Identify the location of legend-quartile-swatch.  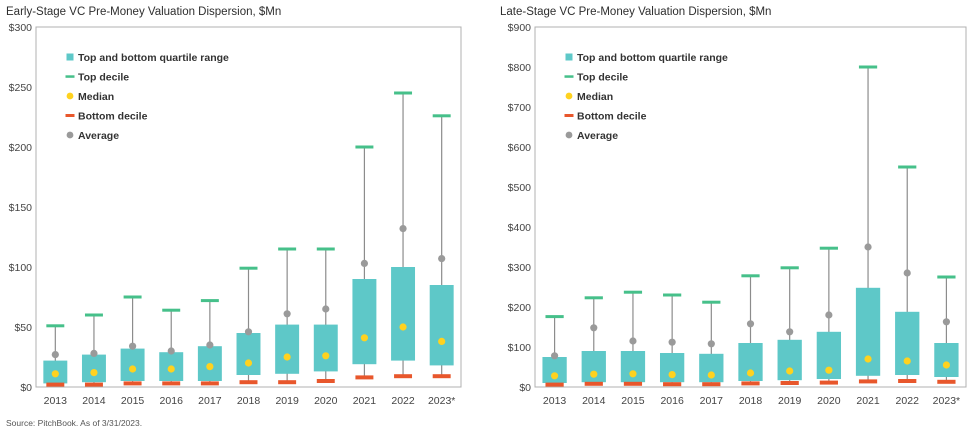
(70, 57).